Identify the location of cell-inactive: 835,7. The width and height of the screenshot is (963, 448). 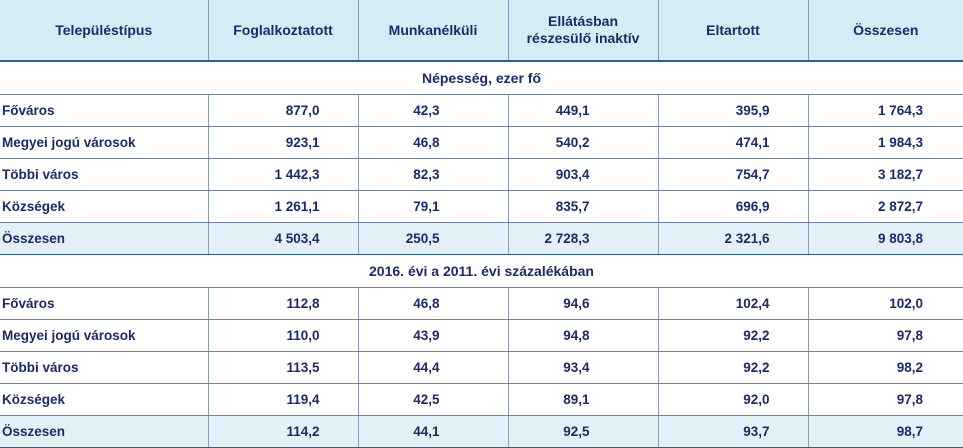
(583, 206).